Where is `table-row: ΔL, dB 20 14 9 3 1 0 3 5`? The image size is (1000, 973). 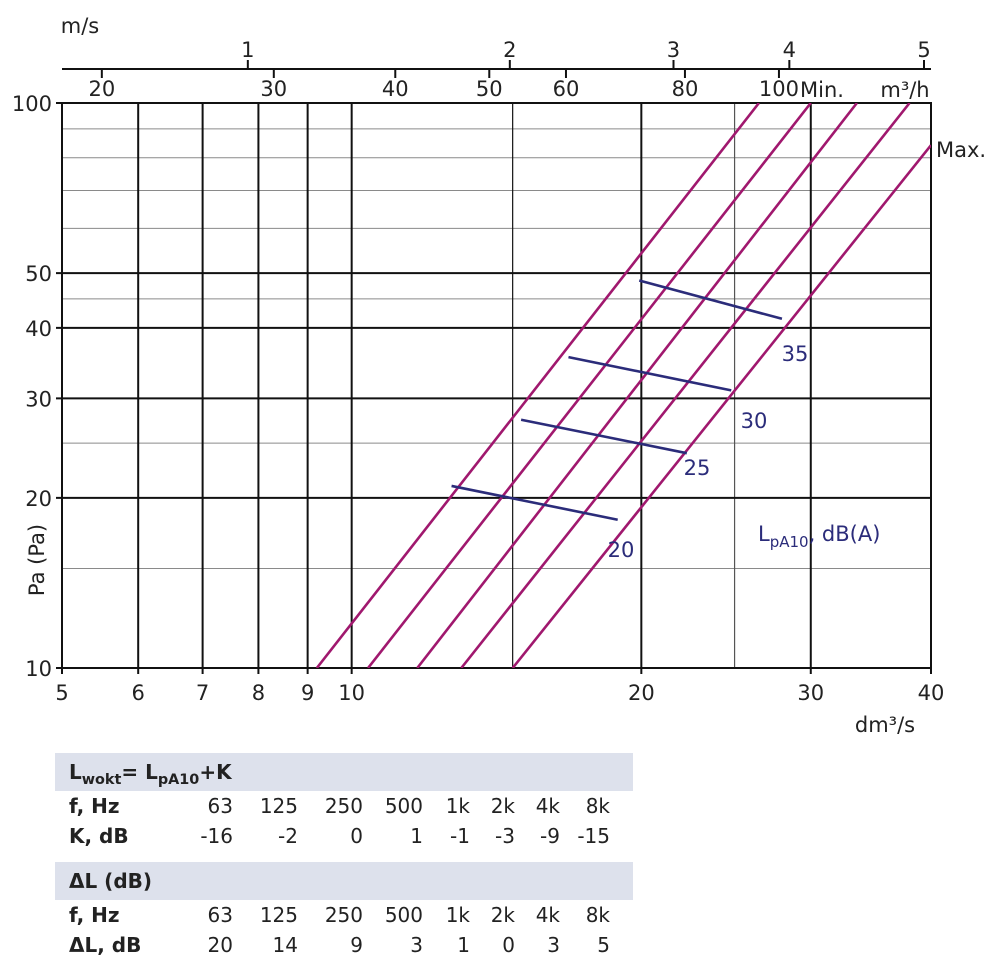 table-row: ΔL, dB 20 14 9 3 1 0 3 5 is located at coordinates (344, 945).